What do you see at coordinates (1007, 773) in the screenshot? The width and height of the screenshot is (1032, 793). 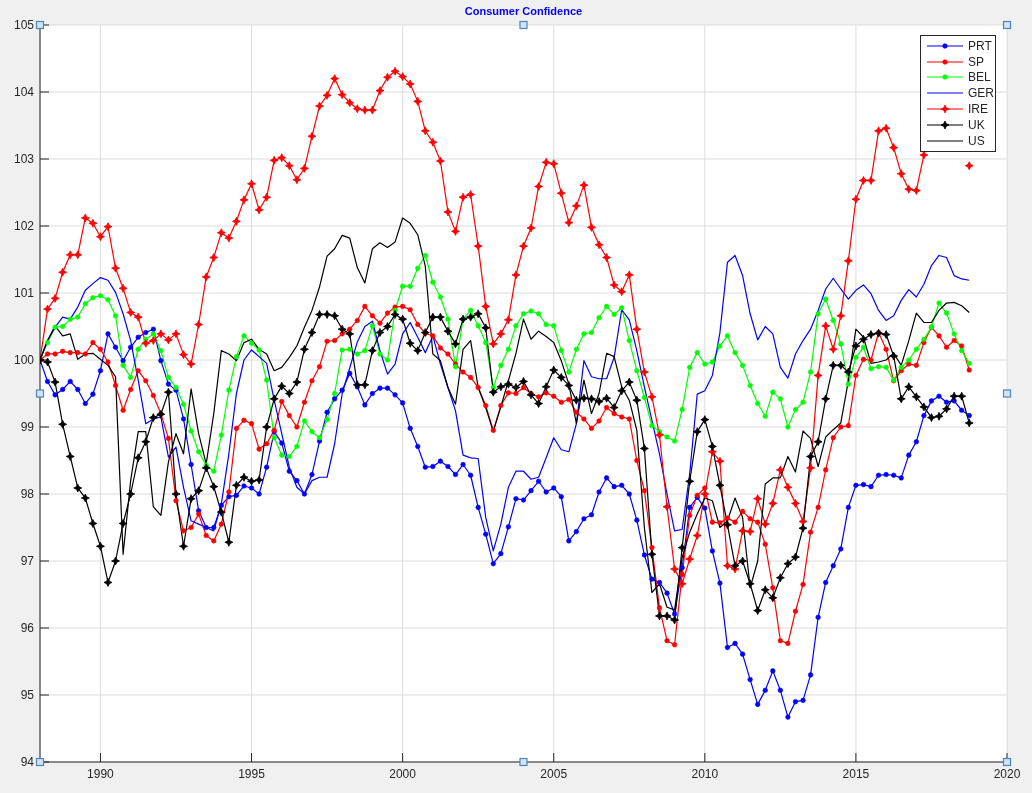 I see `x-tick-label: 2020` at bounding box center [1007, 773].